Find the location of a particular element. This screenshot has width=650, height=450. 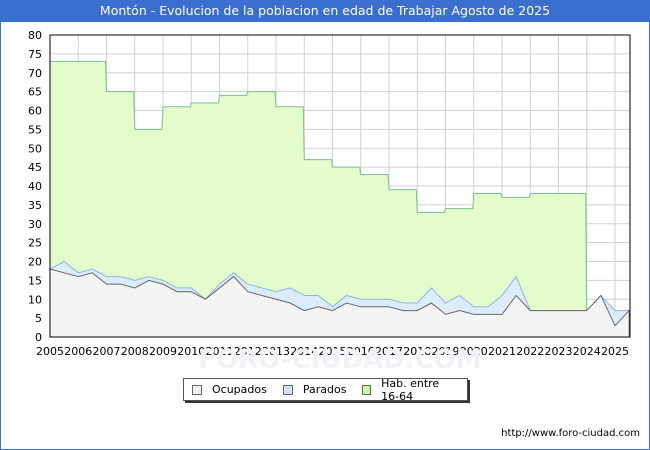

watermark: FORO-CIUDAD.COM is located at coordinates (339, 360).